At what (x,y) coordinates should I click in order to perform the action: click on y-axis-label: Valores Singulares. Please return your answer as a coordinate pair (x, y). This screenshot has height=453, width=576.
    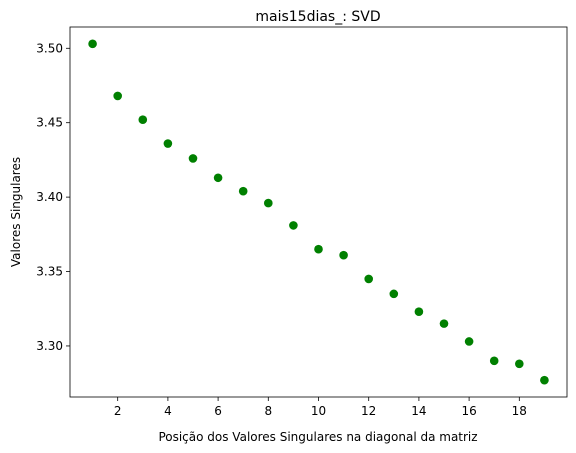
    Looking at the image, I should click on (16, 212).